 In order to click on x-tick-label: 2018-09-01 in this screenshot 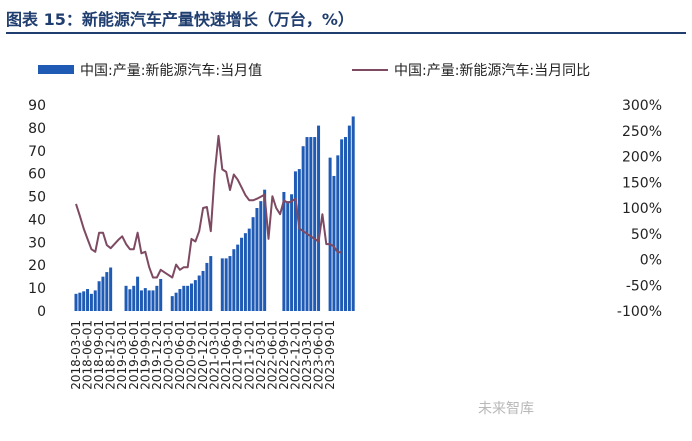, I will do `click(99, 355)`.